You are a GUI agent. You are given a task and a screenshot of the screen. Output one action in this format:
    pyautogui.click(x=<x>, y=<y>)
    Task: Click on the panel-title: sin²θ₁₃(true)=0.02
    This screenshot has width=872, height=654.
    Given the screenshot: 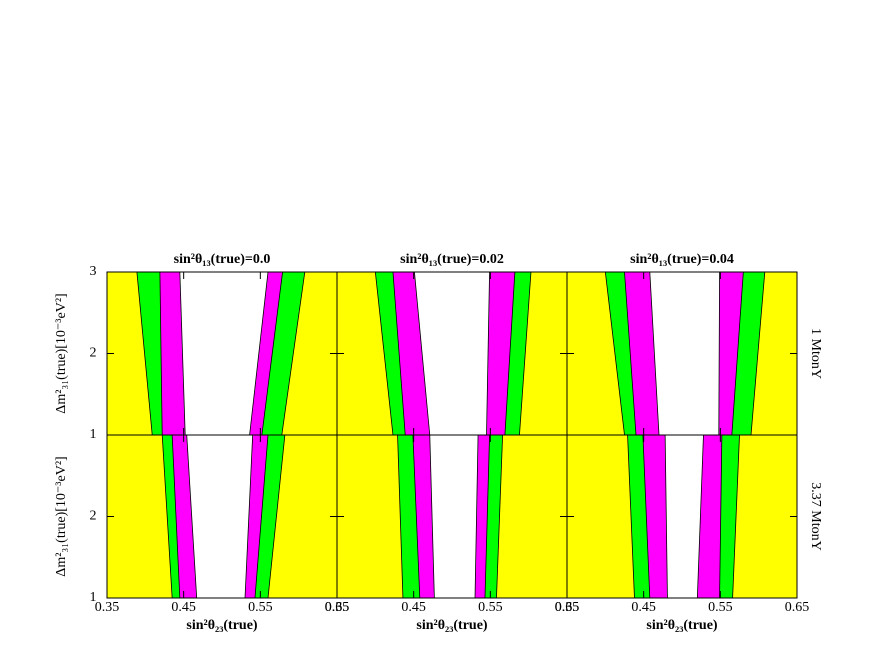 What is the action you would take?
    pyautogui.click(x=452, y=259)
    